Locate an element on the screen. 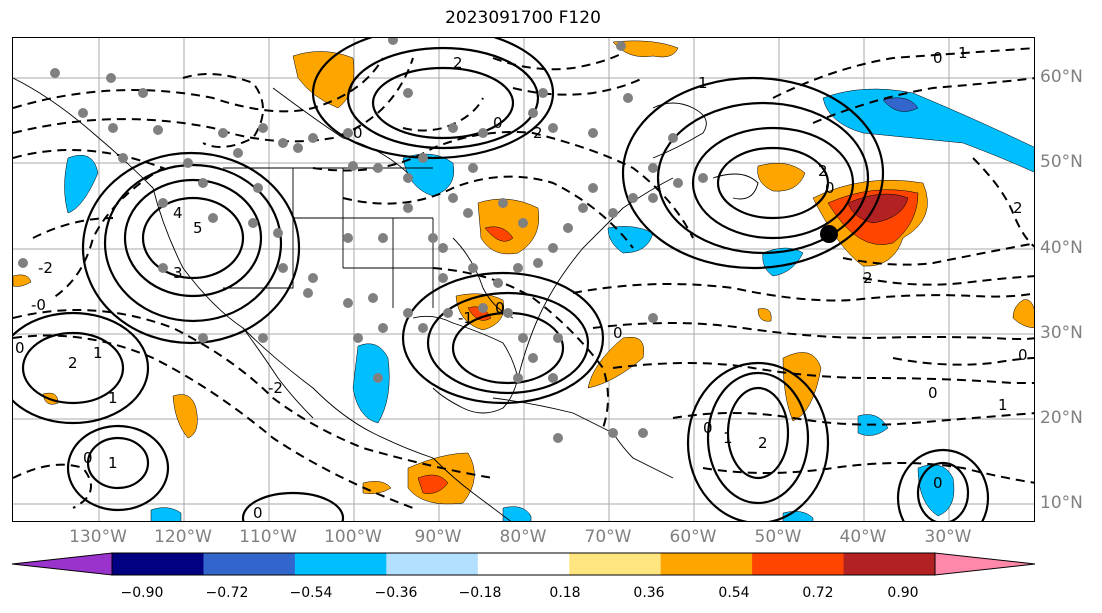 The width and height of the screenshot is (1102, 613). lon-label: 60°W is located at coordinates (693, 537).